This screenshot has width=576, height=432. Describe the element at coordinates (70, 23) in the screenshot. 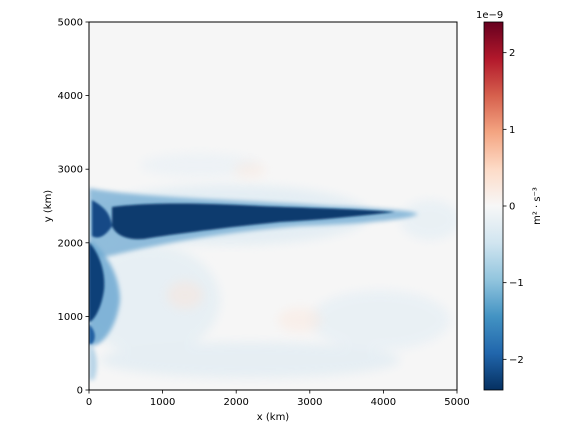

I see `y-tick-label: 5000` at that location.